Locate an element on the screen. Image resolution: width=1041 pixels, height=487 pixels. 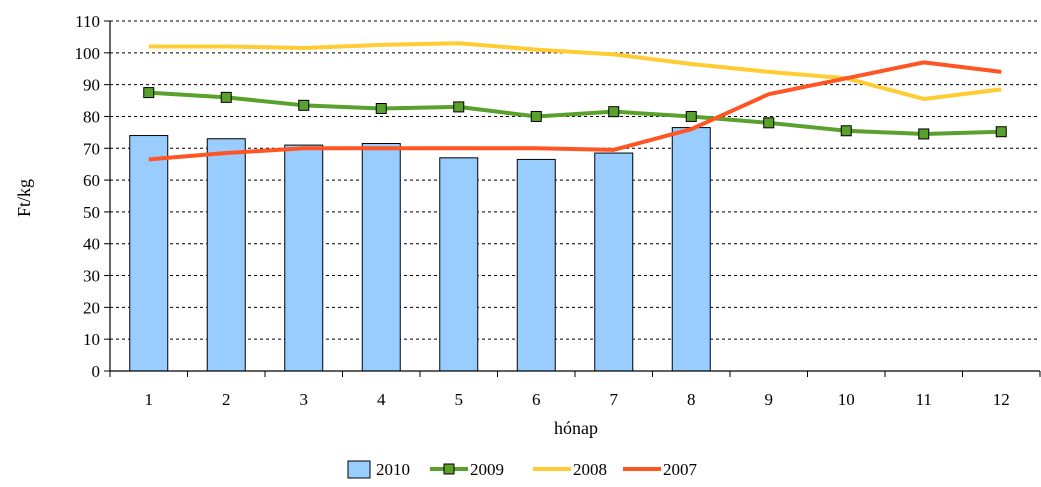
legend-swatch-2010 is located at coordinates (359, 469).